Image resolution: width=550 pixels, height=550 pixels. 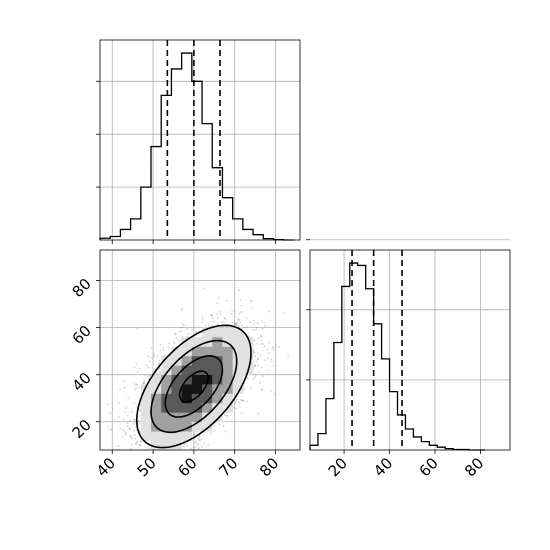 I want to click on joint-ytick-label-0: 20, so click(x=82, y=429).